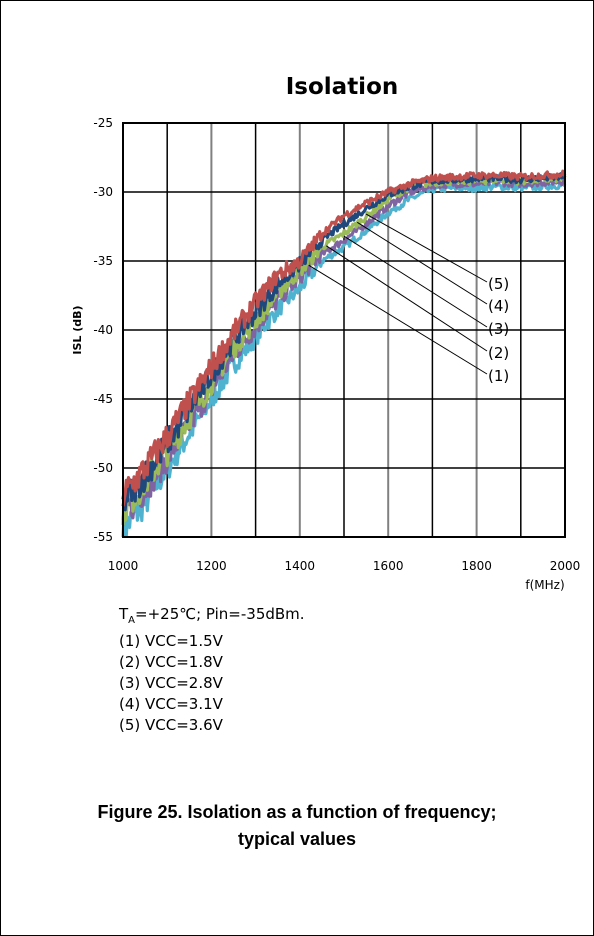  Describe the element at coordinates (103, 468) in the screenshot. I see `y-tick-label: -50` at that location.